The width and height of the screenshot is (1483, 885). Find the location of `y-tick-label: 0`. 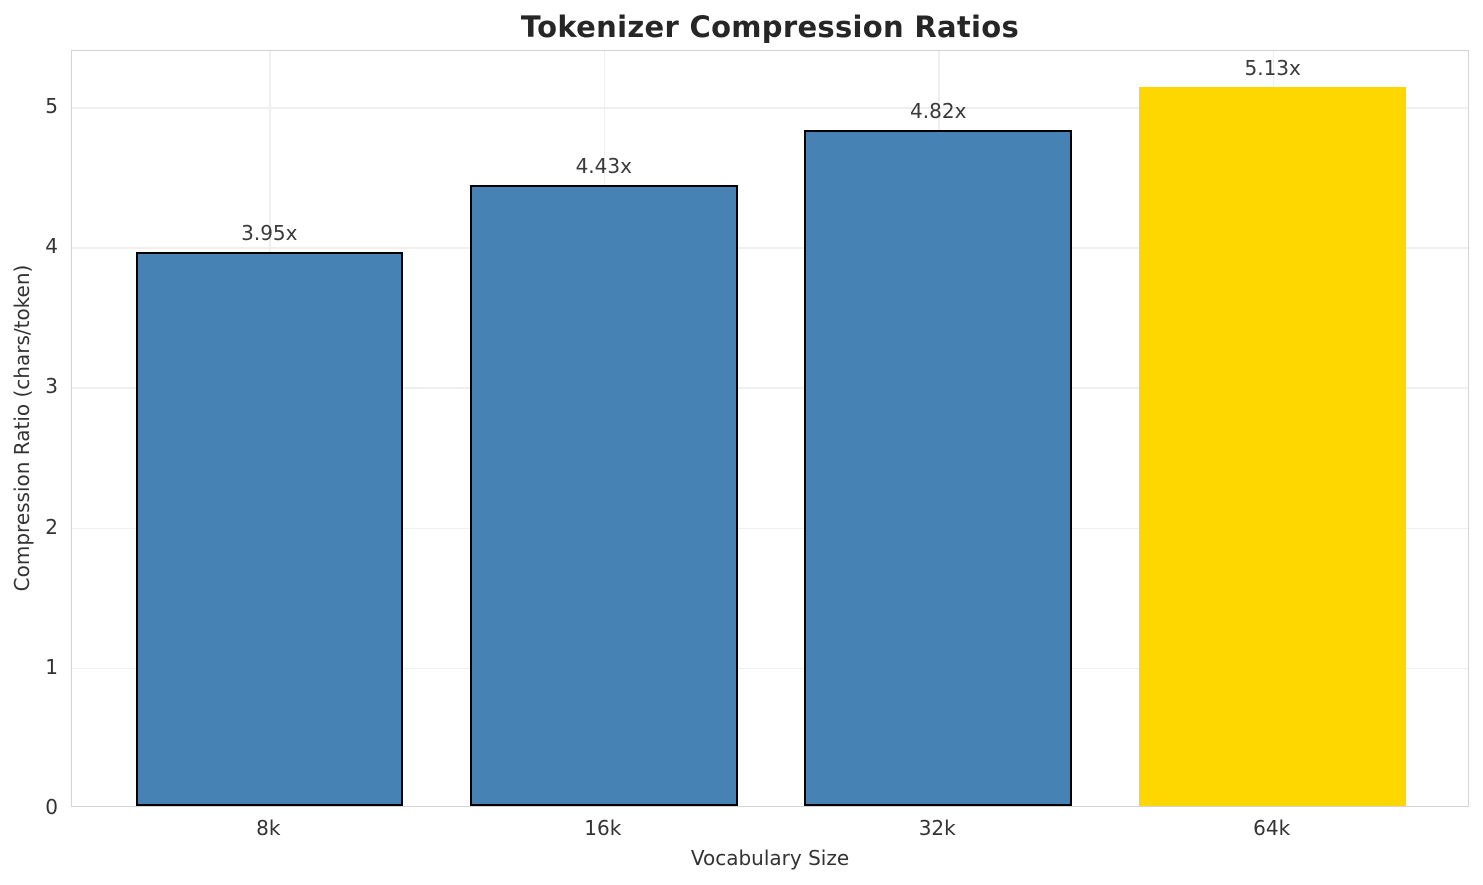

y-tick-label: 0 is located at coordinates (51, 807).